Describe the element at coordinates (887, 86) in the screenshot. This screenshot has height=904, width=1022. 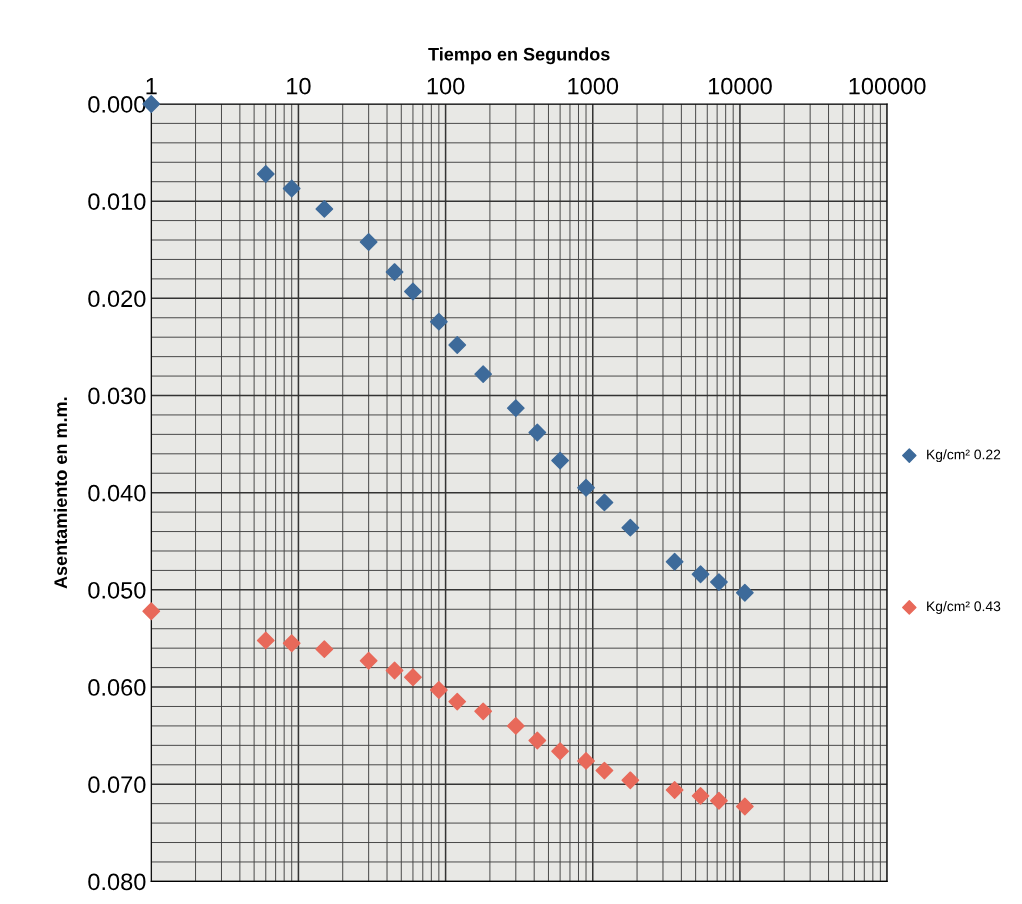
I see `x-tick-label: 100000` at that location.